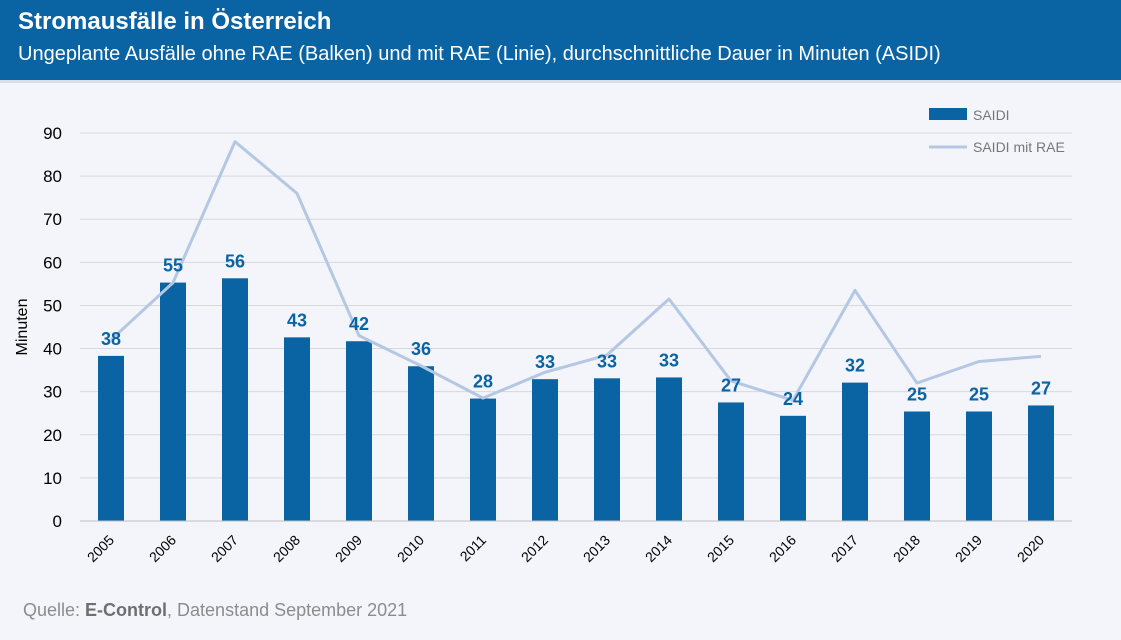 The image size is (1121, 640). Describe the element at coordinates (348, 548) in the screenshot. I see `x-tick-label: 2009` at that location.